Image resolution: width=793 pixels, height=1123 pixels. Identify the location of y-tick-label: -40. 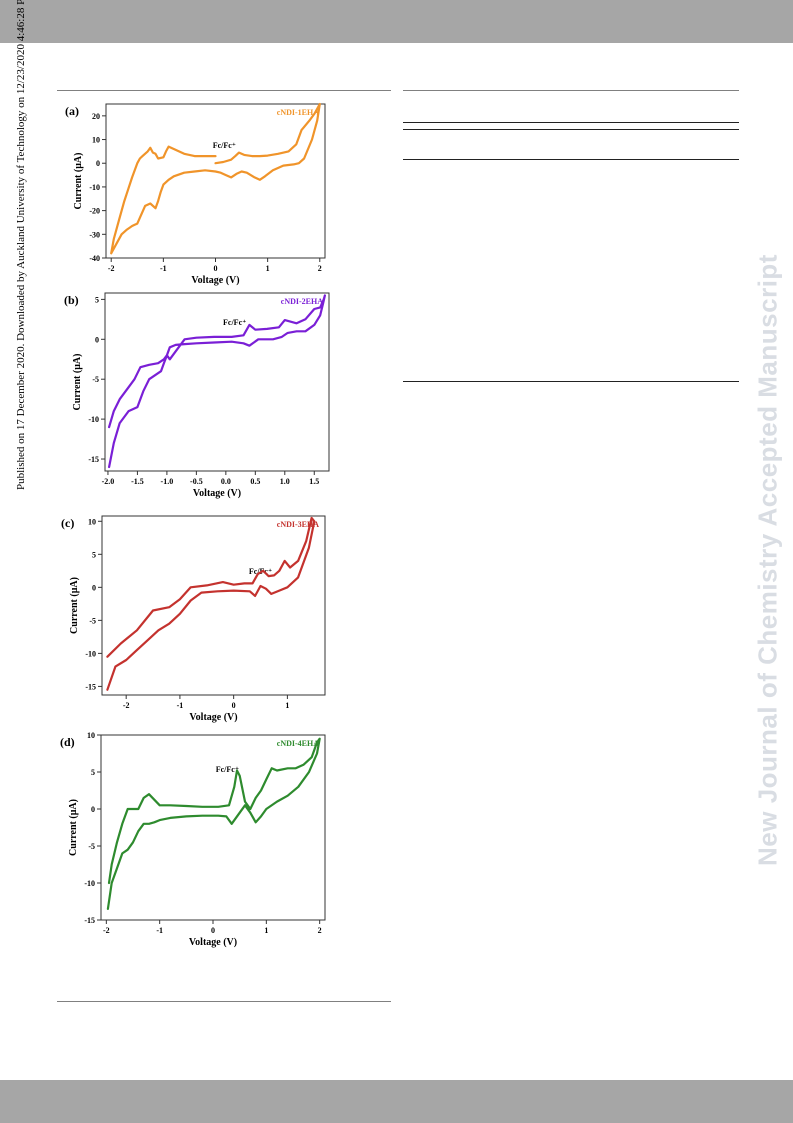
(94, 258).